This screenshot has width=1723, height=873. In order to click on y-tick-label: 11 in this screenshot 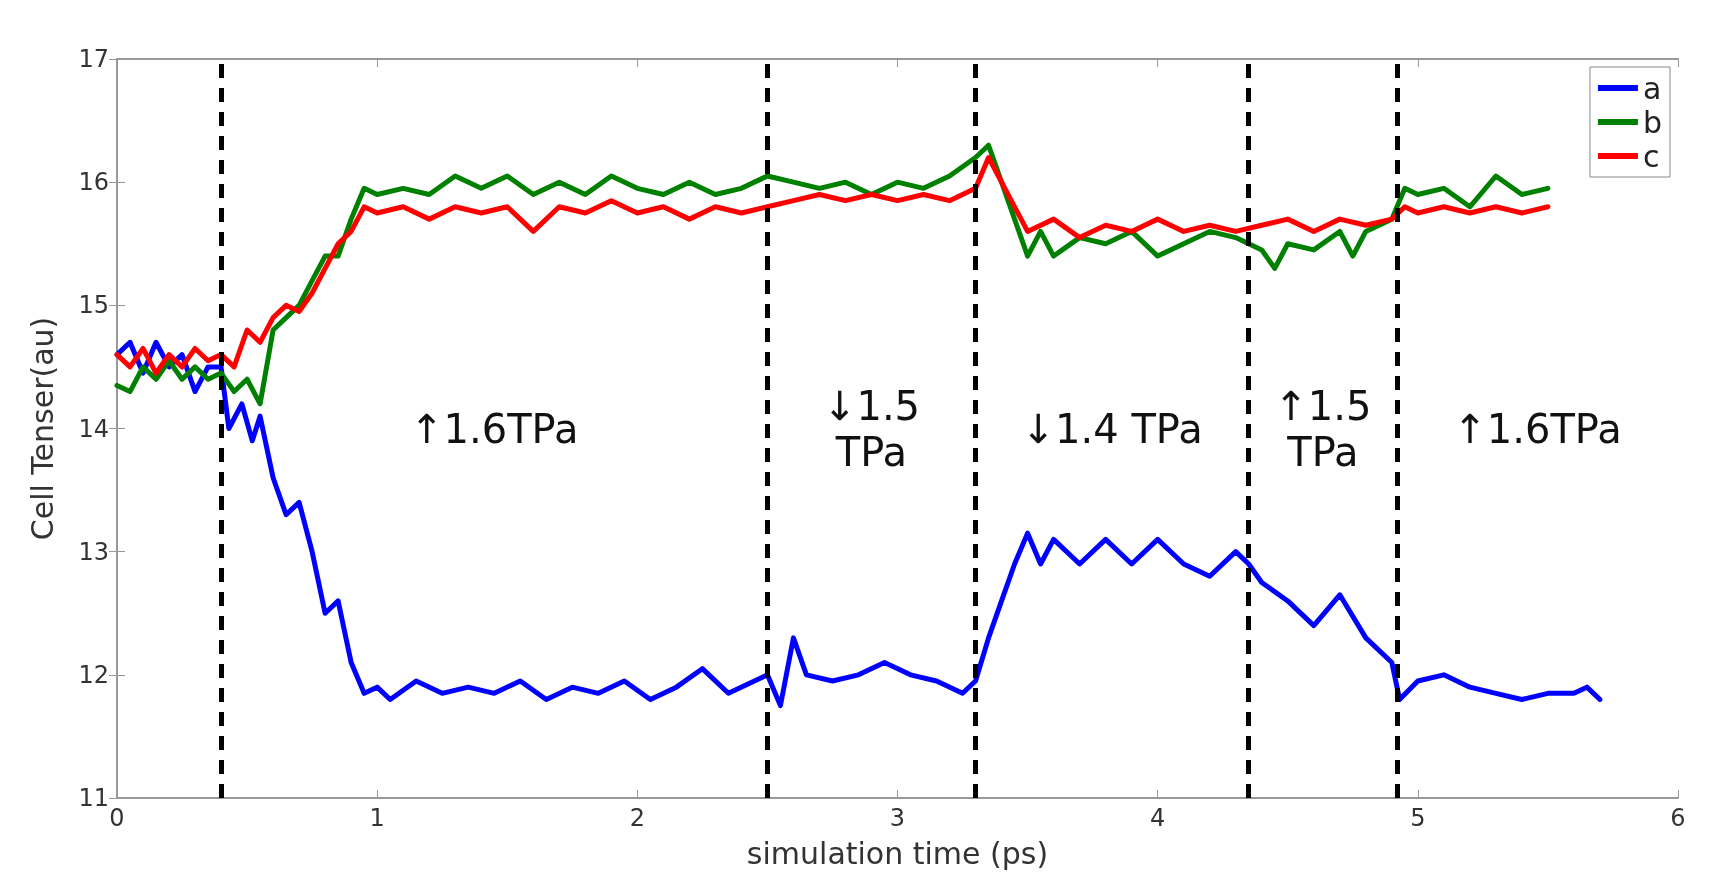, I will do `click(93, 798)`.